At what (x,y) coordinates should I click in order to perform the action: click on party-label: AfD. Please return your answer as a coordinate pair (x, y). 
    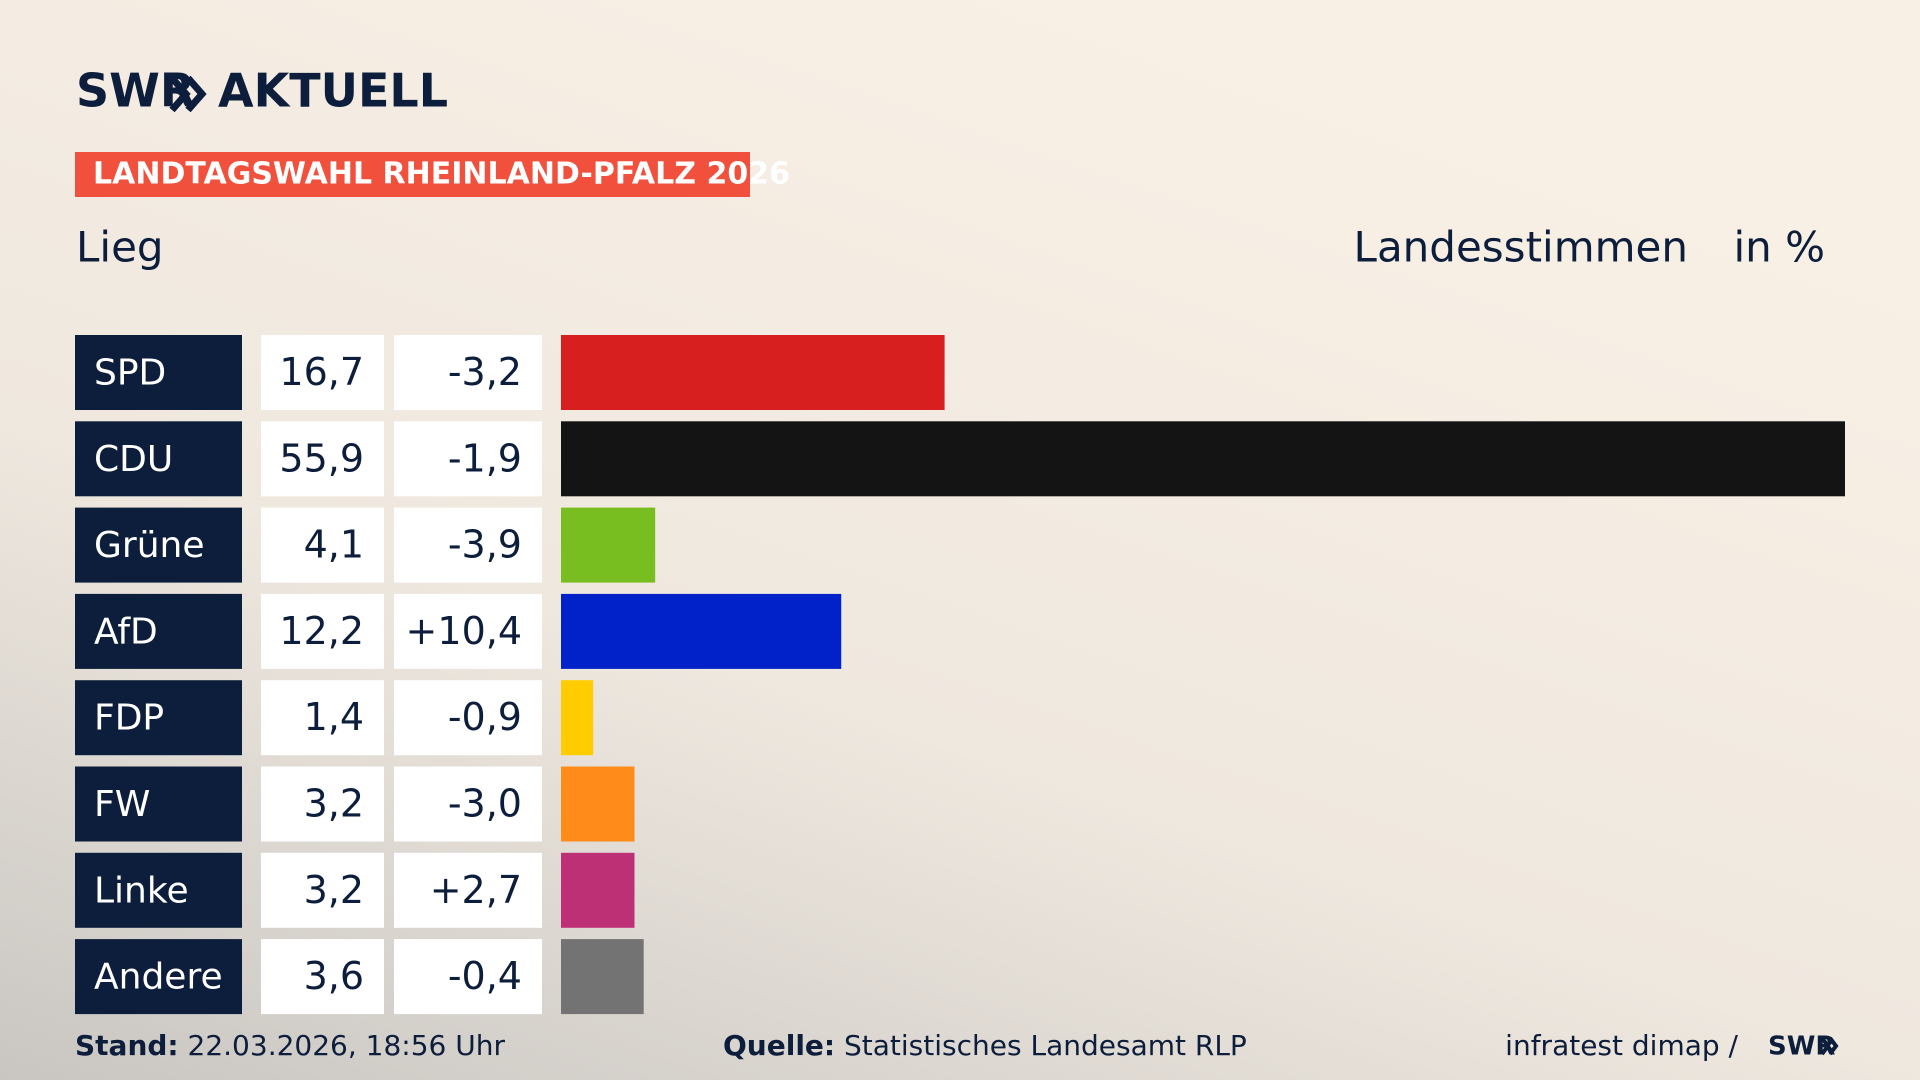
    Looking at the image, I should click on (126, 631).